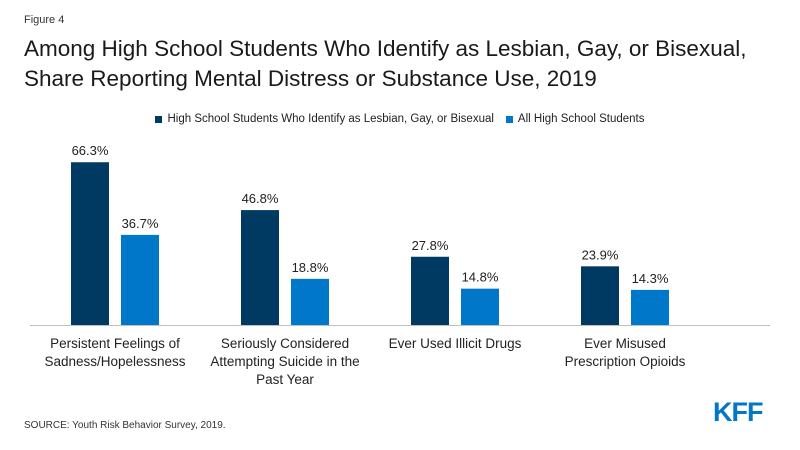 The image size is (800, 450). Describe the element at coordinates (430, 245) in the screenshot. I see `data-label-lgb-2: 27.8%` at that location.